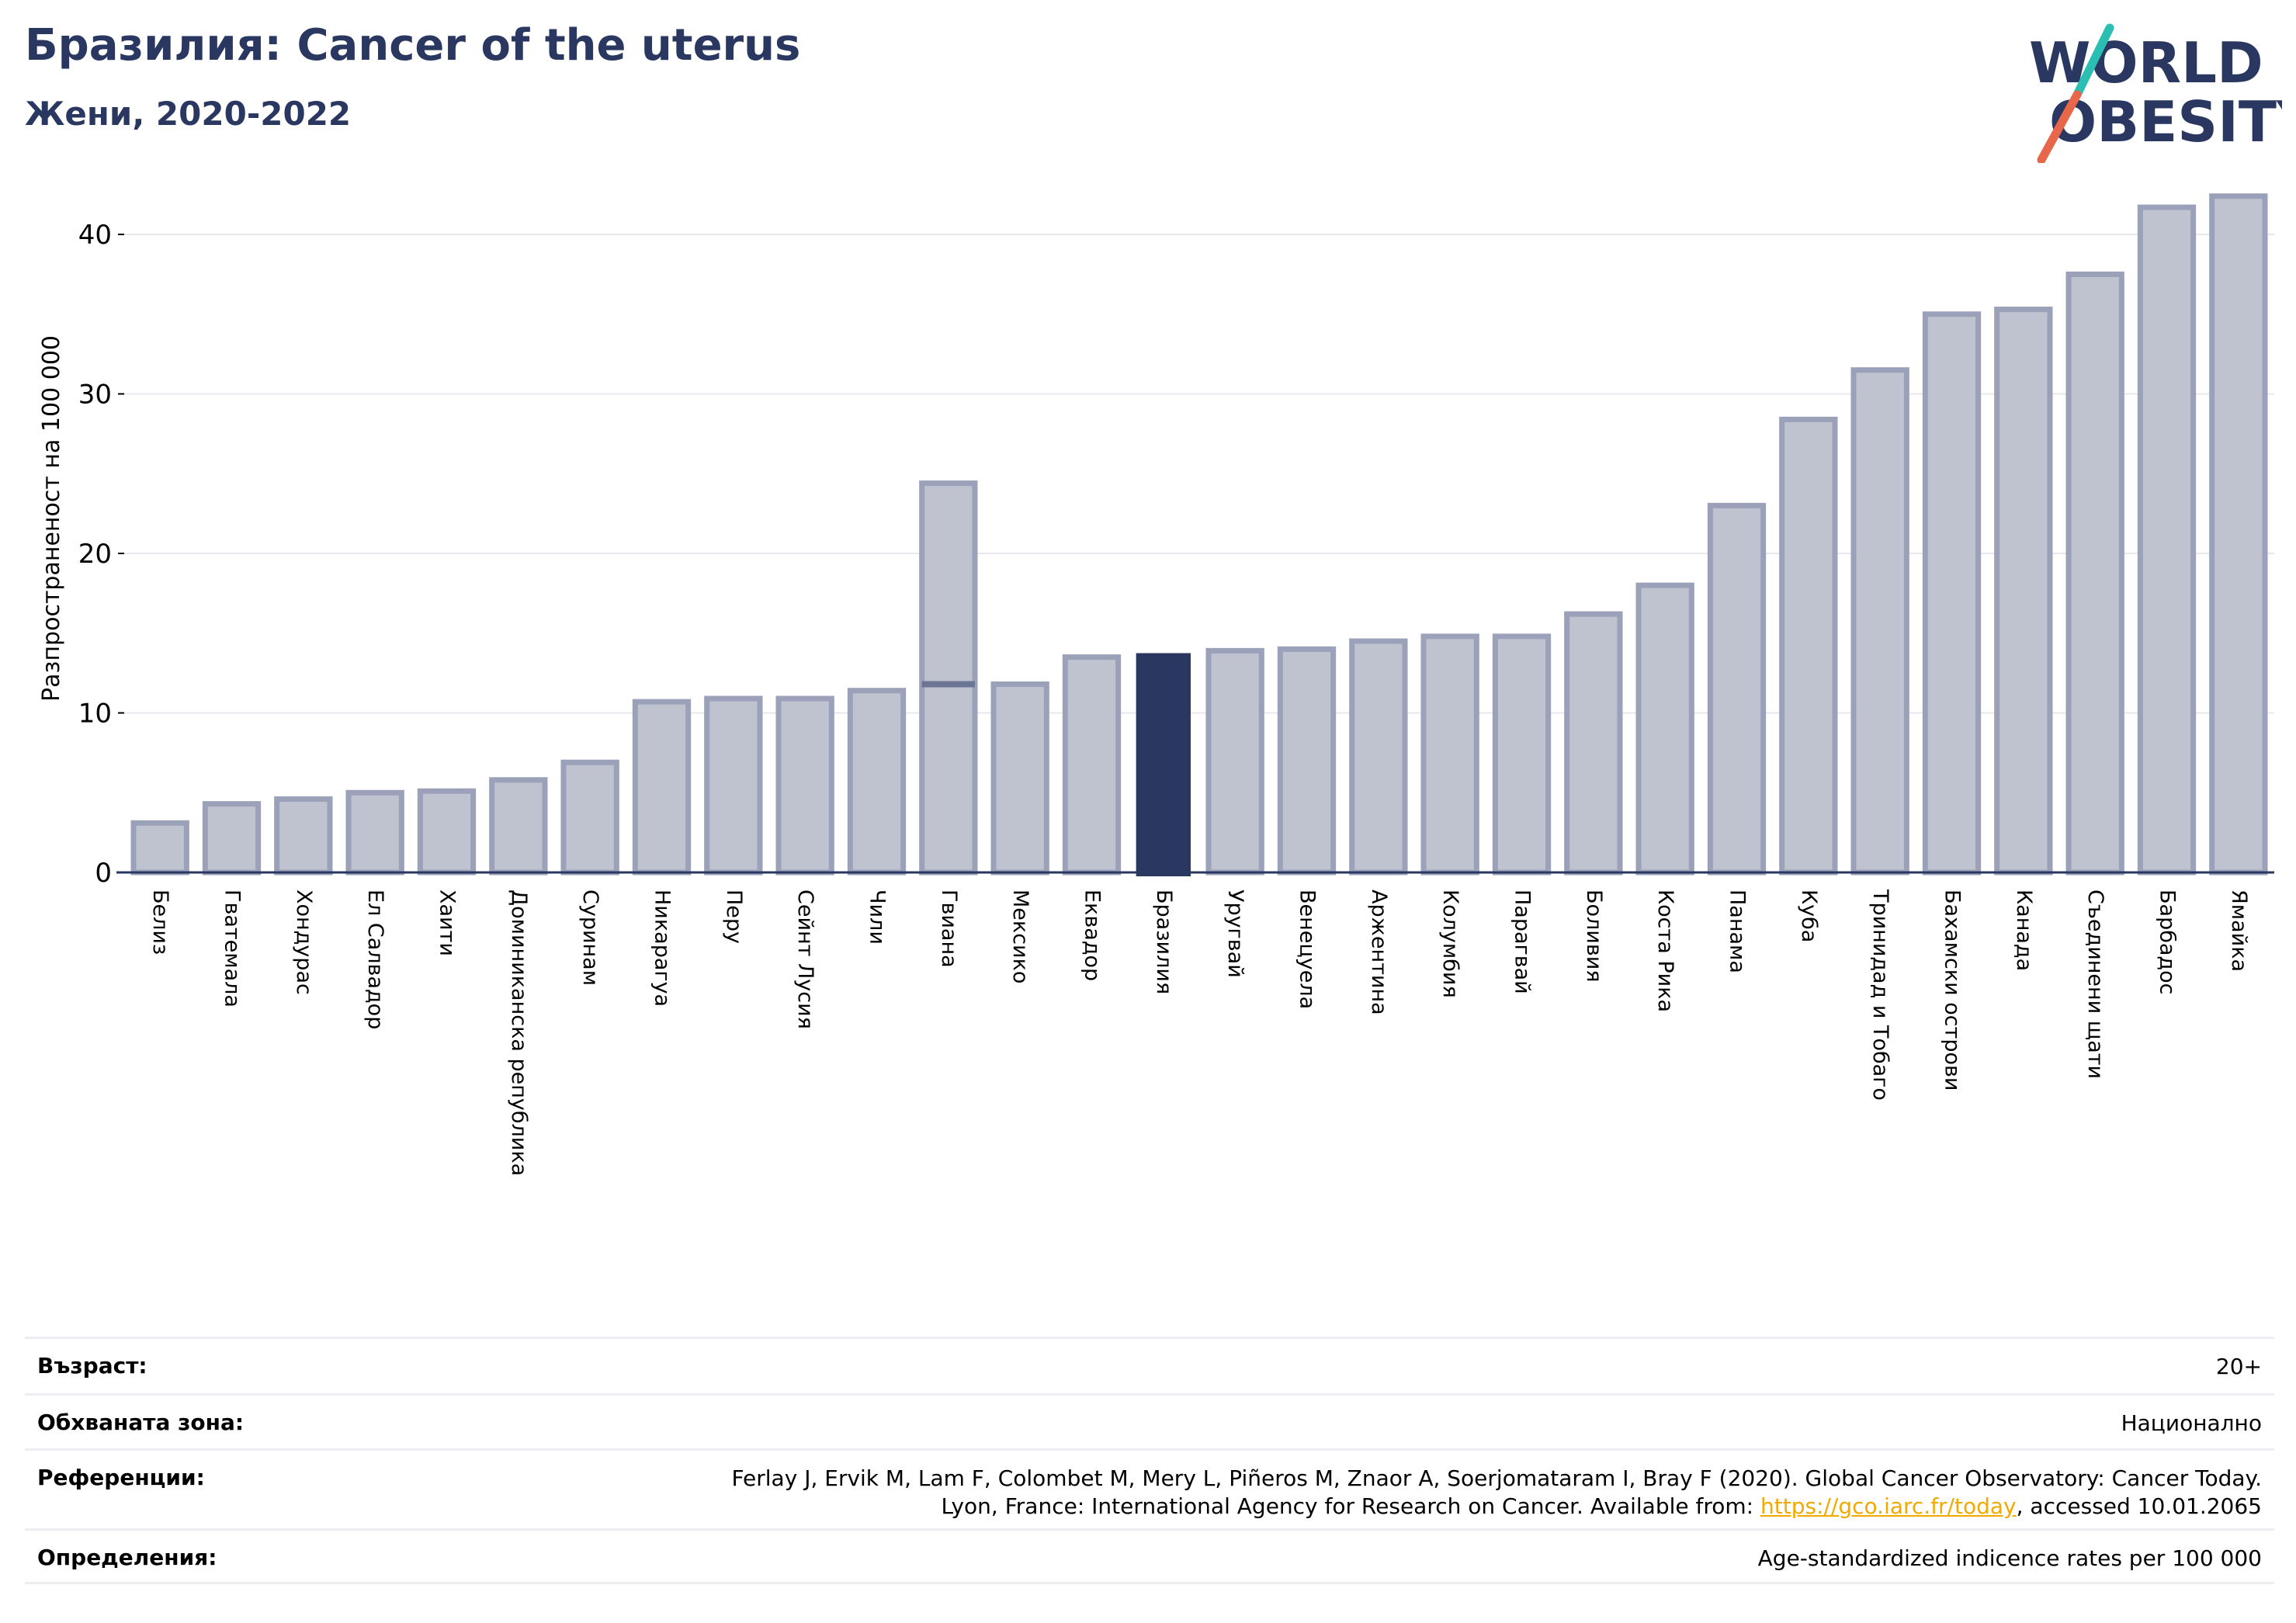  What do you see at coordinates (590, 938) in the screenshot?
I see `x-tick-label-6: Суринам` at bounding box center [590, 938].